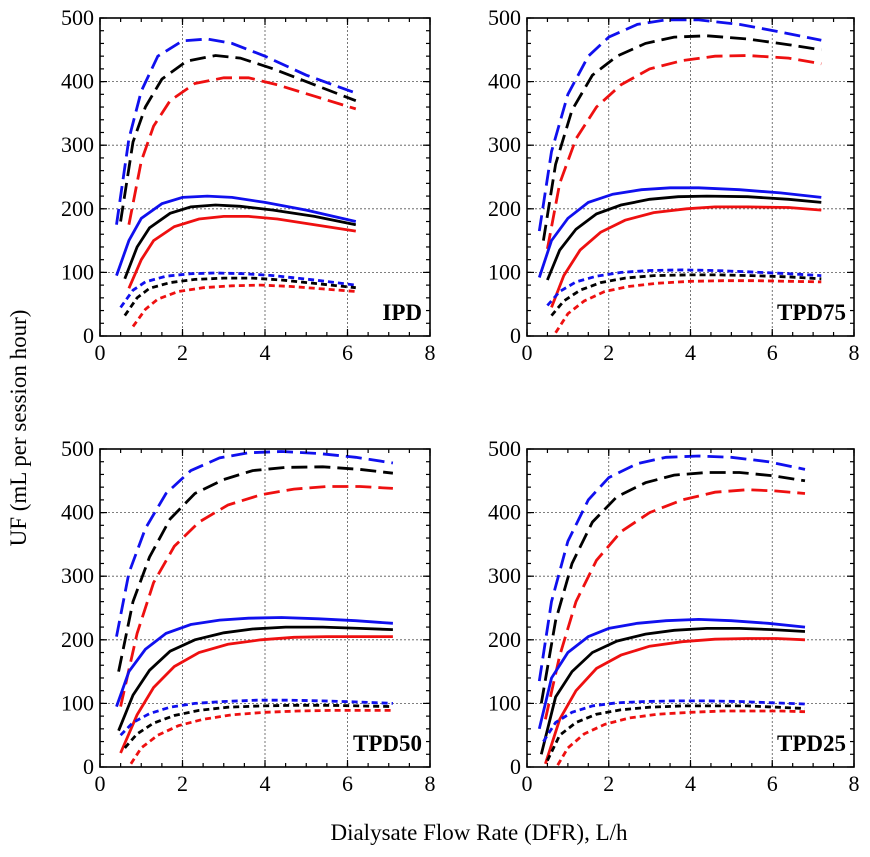  Describe the element at coordinates (479, 832) in the screenshot. I see `x-axis-title: Dialysate Flow Rate (DFR), L/h` at that location.